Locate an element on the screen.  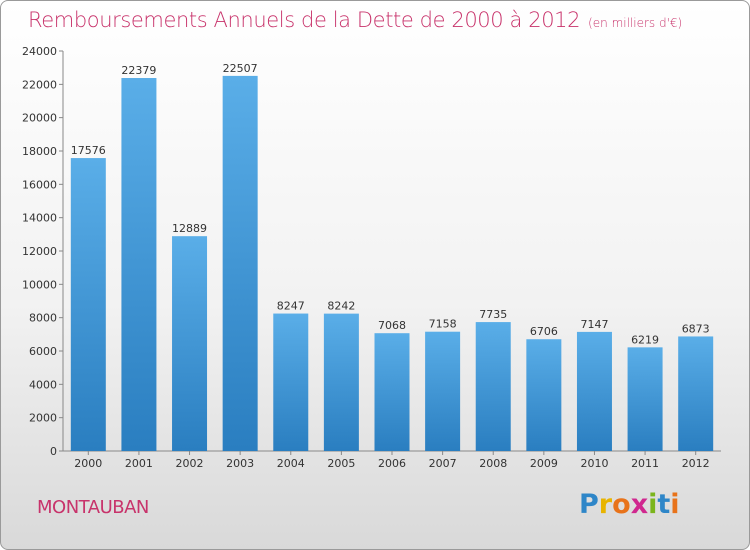
bar-2007 is located at coordinates (443, 391).